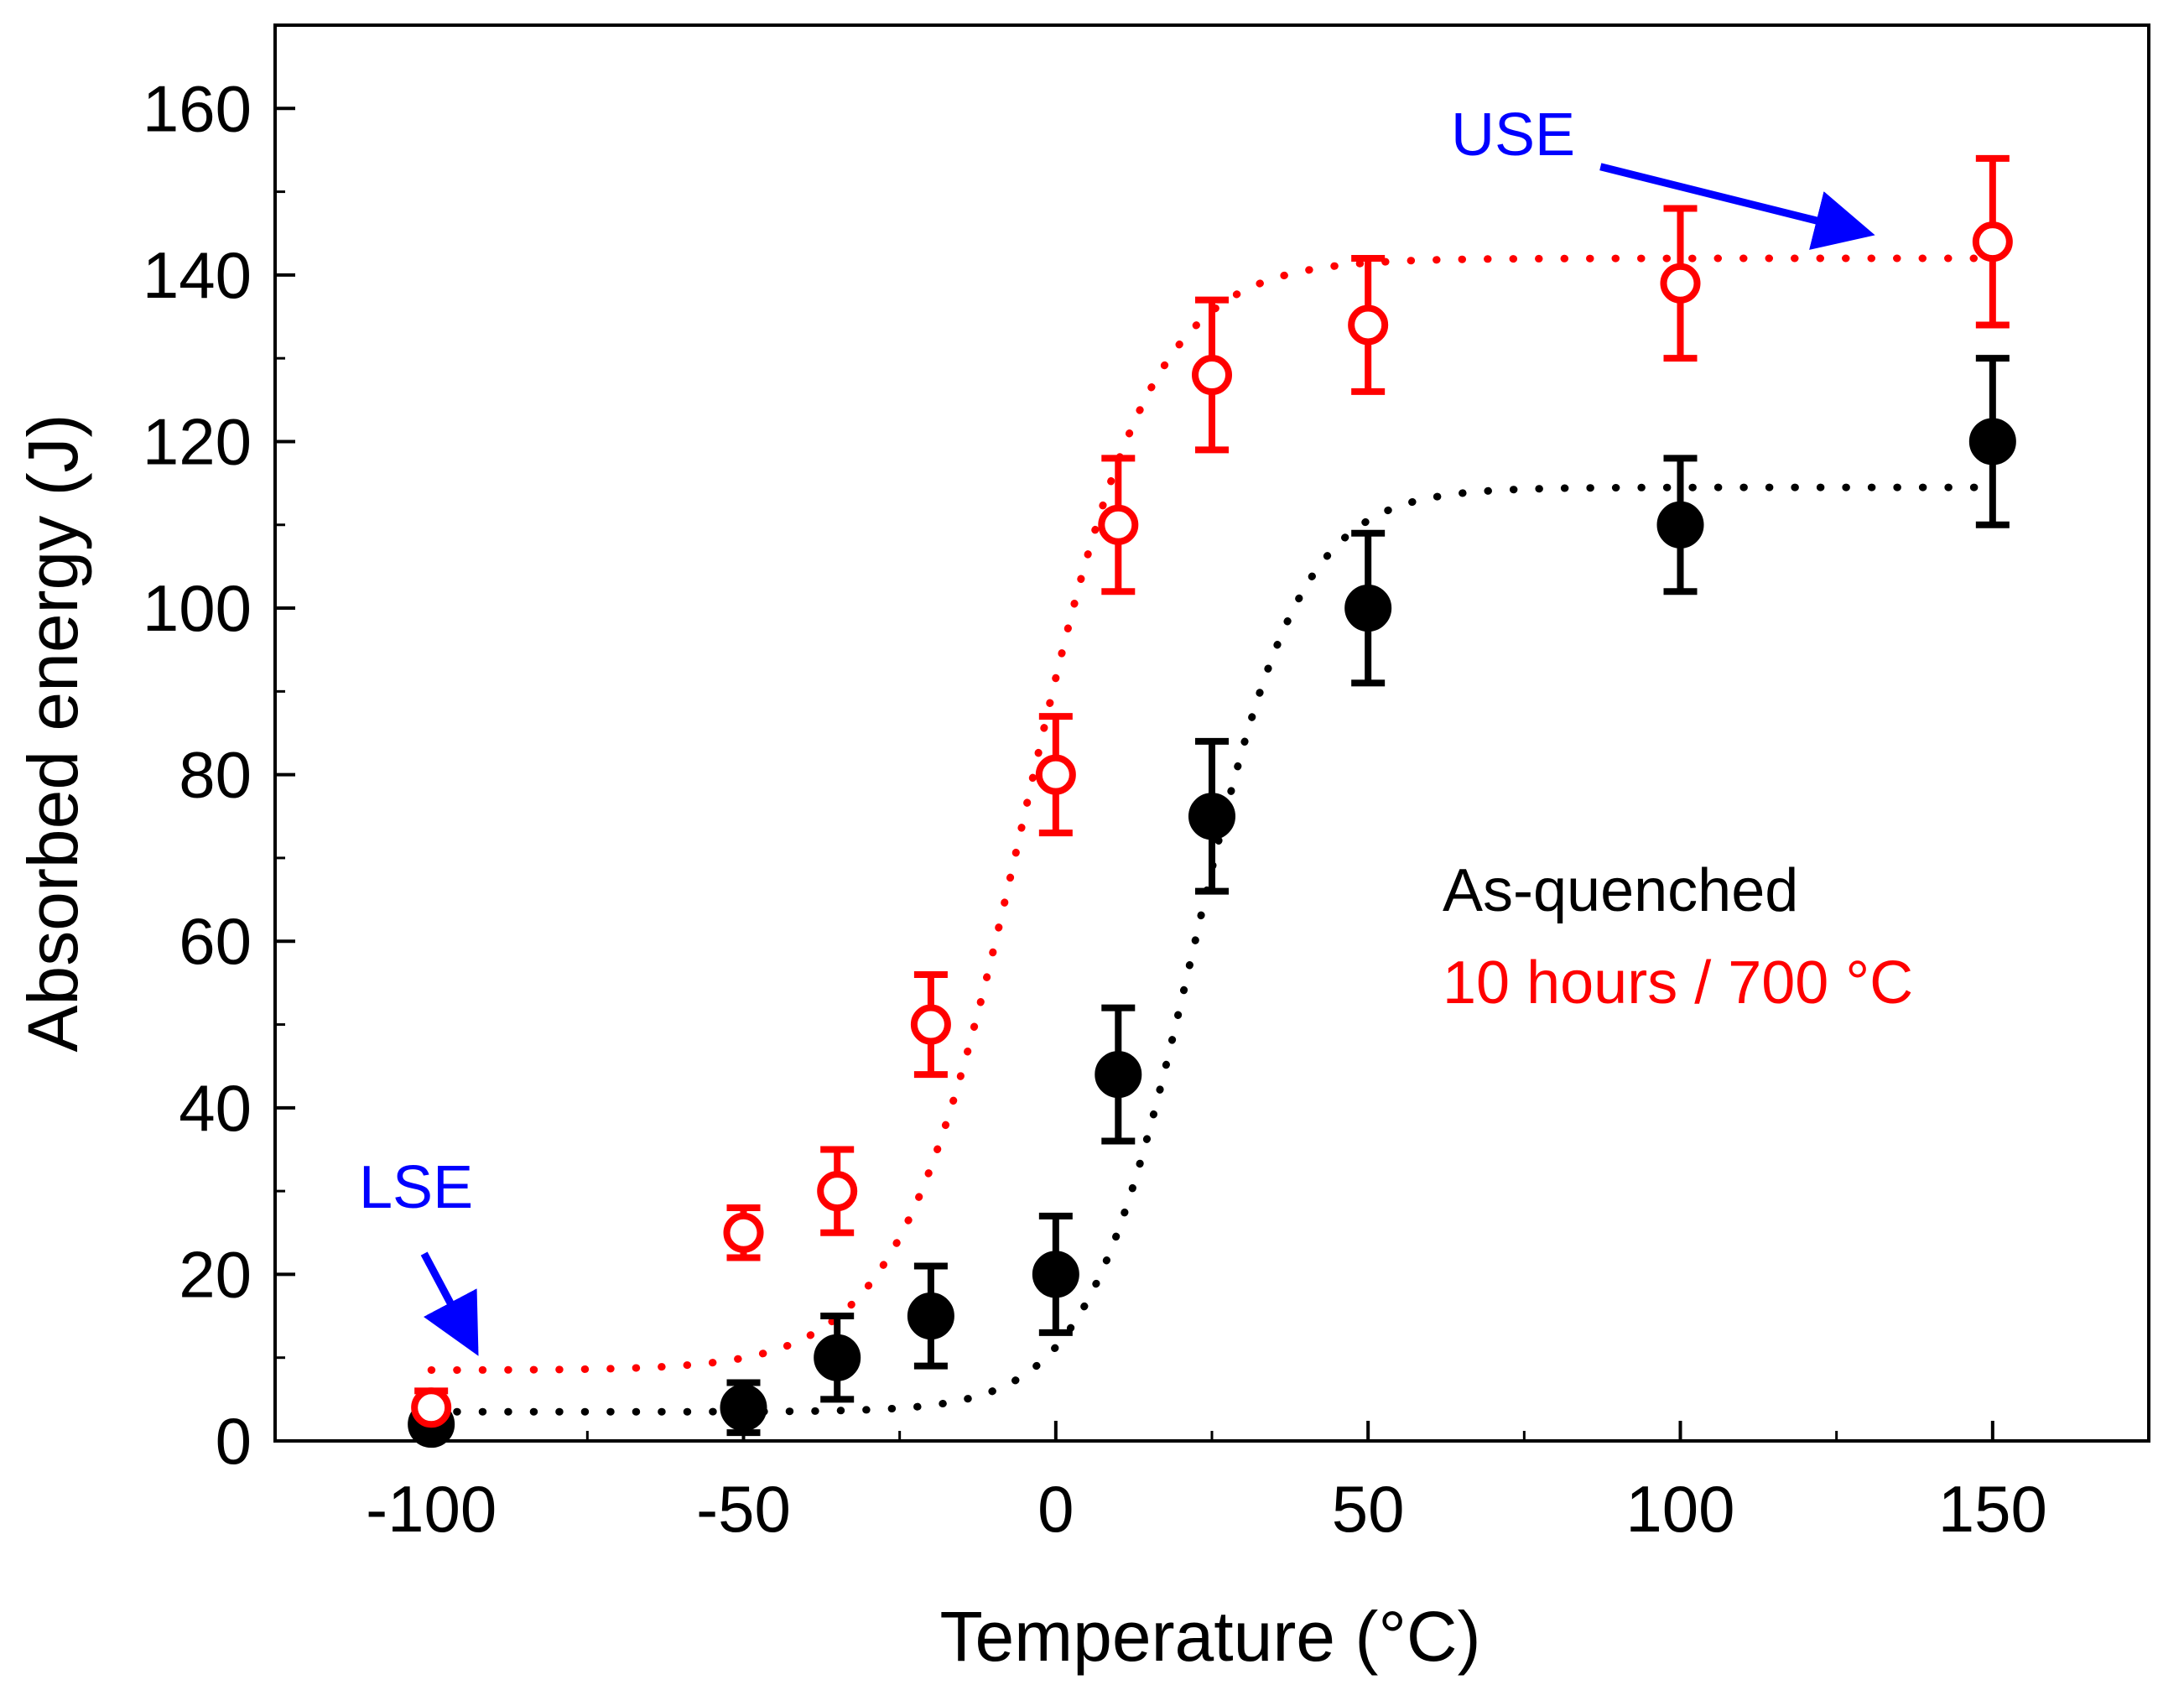 The width and height of the screenshot is (2184, 1685). I want to click on y-axis-title: Absorbed energy (J), so click(52, 733).